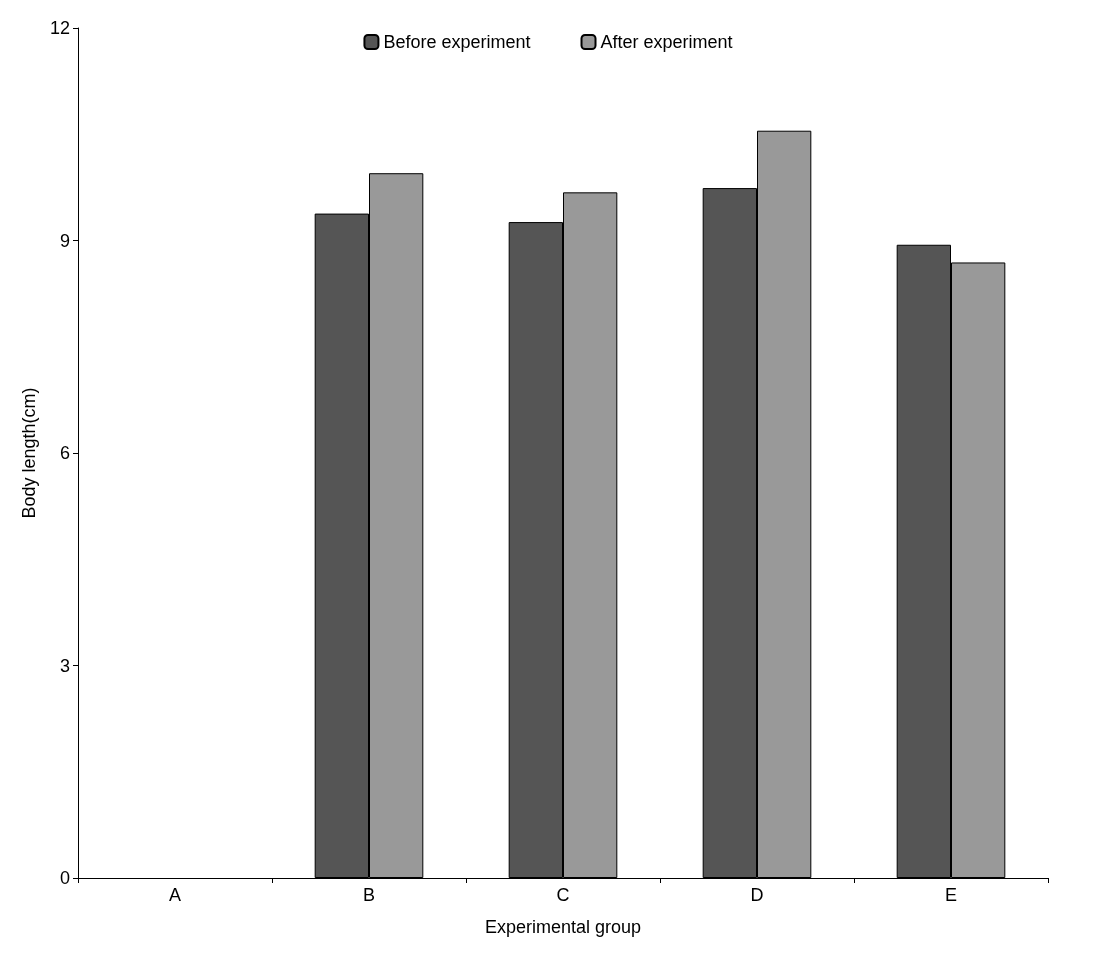 This screenshot has width=1104, height=969. I want to click on y-axis-title: Body length(cm), so click(29, 453).